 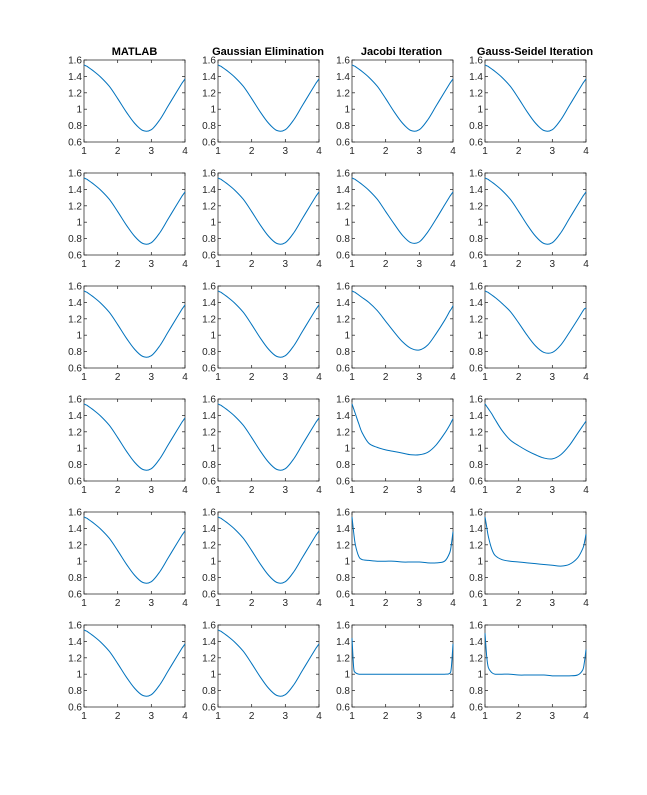 I want to click on subplot-r2c1: 1 2 3 4 0.6 0.8 1 1.2 1.4 1.6, so click(x=128, y=220).